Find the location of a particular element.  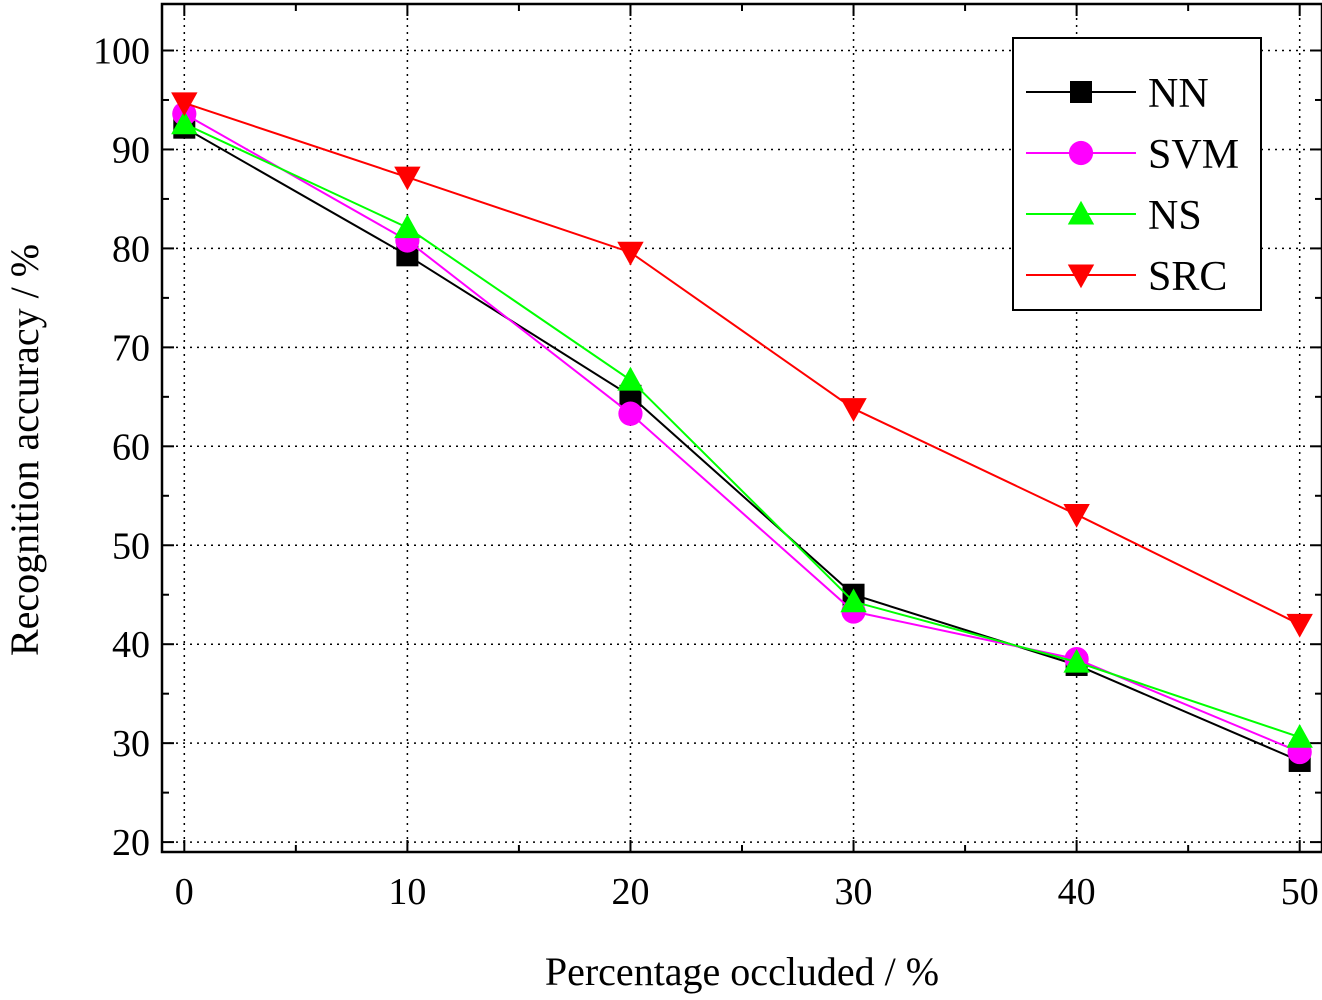

legend-marker-nn is located at coordinates (1081, 92).